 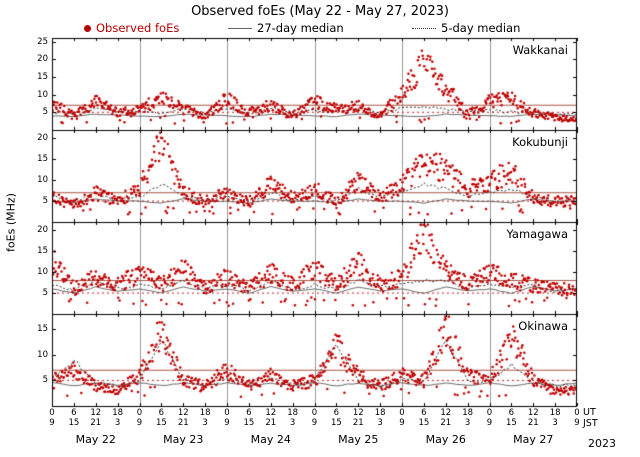 I want to click on solid-line-marker-icon, so click(x=240, y=28).